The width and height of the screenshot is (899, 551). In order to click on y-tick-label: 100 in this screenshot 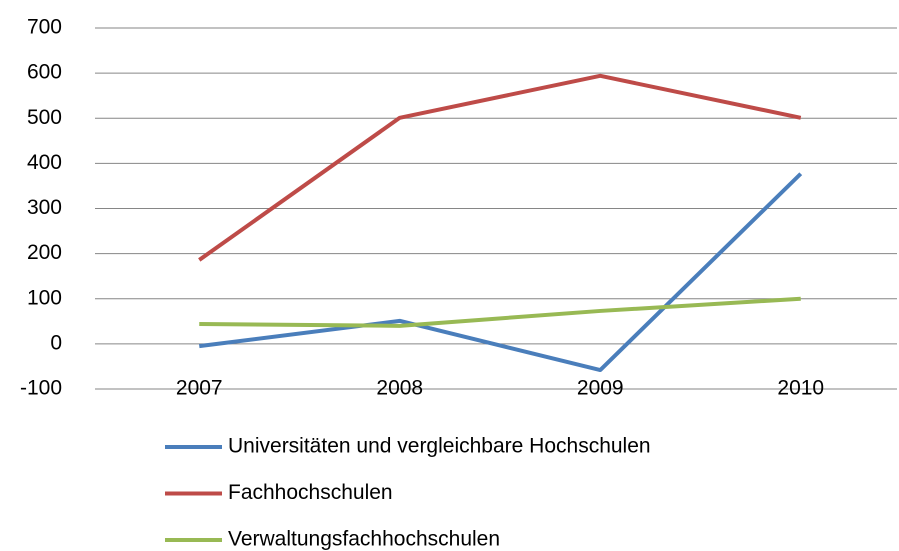, I will do `click(44, 297)`.